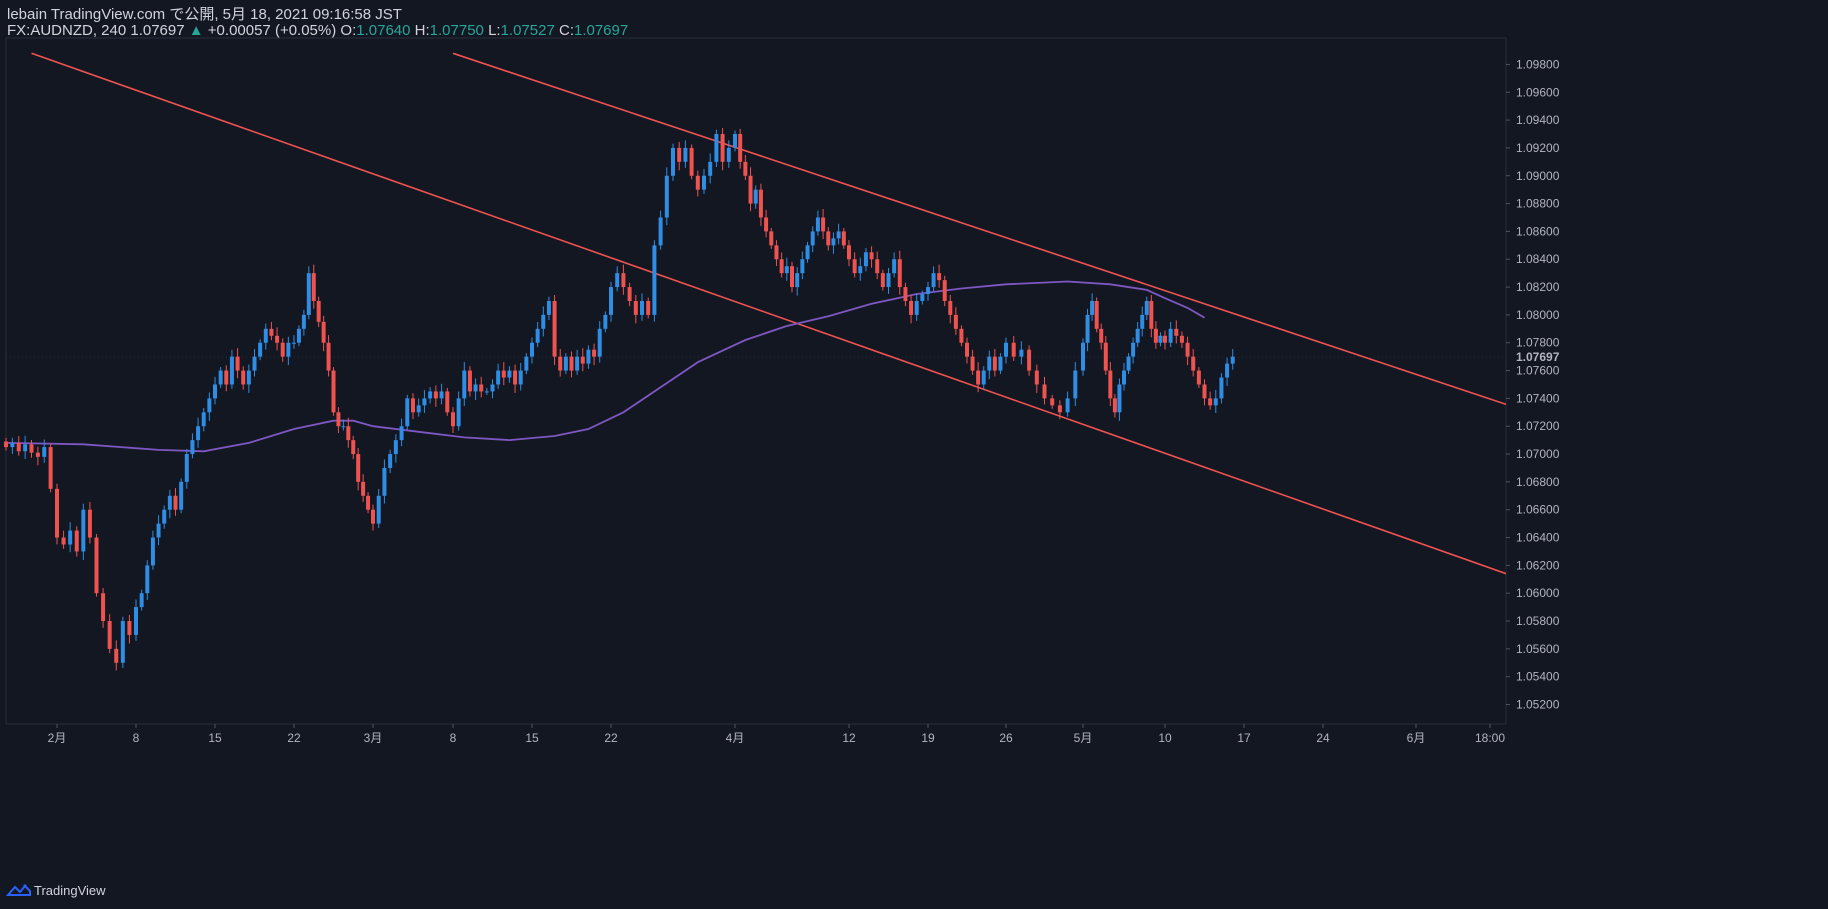  What do you see at coordinates (777, 734) in the screenshot?
I see `time-axis: 2月 8 15 22 3月 8 15 22 4月 12 19 26 5月 10 17 24 6月 18:00` at bounding box center [777, 734].